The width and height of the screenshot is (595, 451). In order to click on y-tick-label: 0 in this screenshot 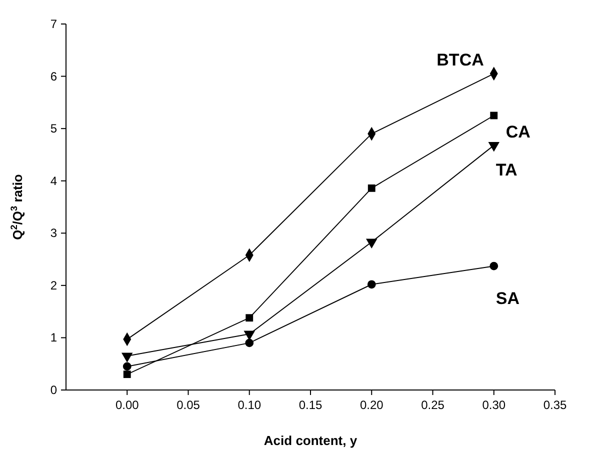, I will do `click(54, 390)`.